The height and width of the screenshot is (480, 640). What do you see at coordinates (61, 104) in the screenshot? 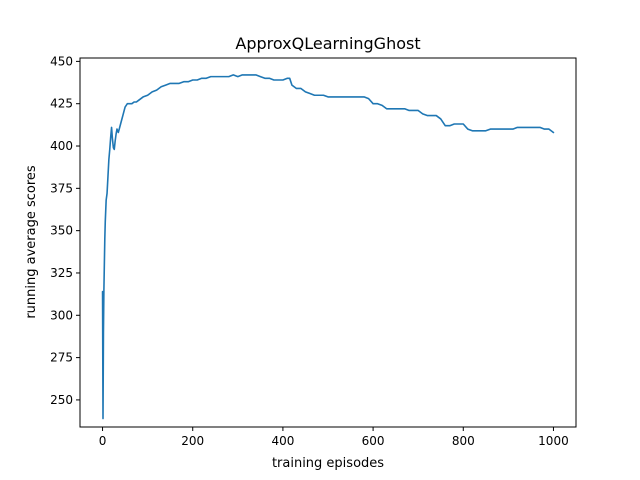
I see `y-tick-label: 425` at bounding box center [61, 104].